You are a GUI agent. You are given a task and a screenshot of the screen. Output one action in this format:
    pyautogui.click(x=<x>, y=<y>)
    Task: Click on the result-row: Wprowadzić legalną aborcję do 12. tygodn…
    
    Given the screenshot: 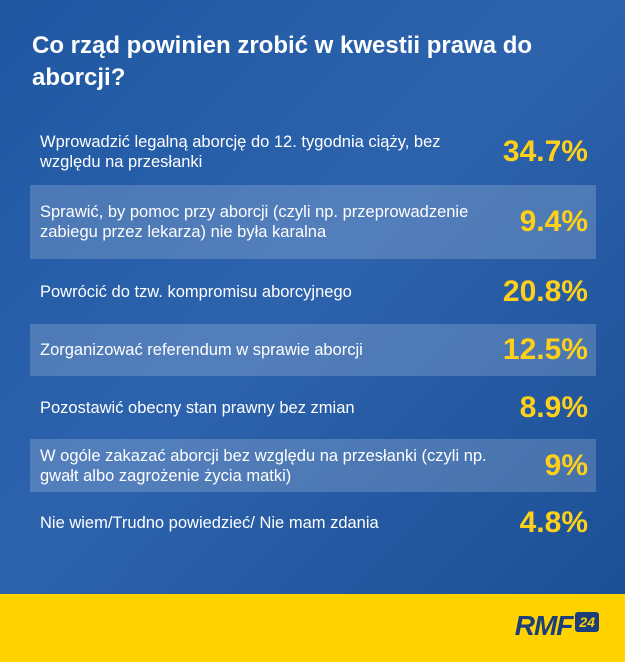 What is the action you would take?
    pyautogui.click(x=313, y=152)
    